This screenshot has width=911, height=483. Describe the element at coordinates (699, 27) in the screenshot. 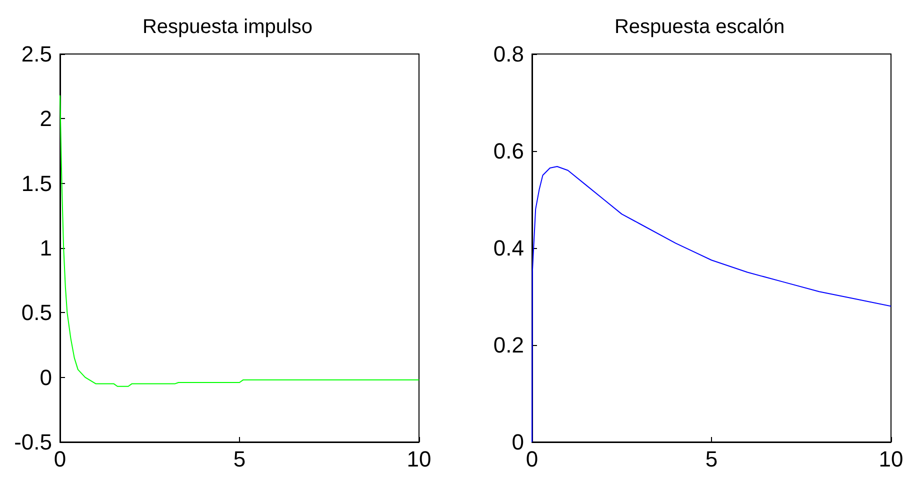

I see `chart-title: Respuesta escalón` at that location.